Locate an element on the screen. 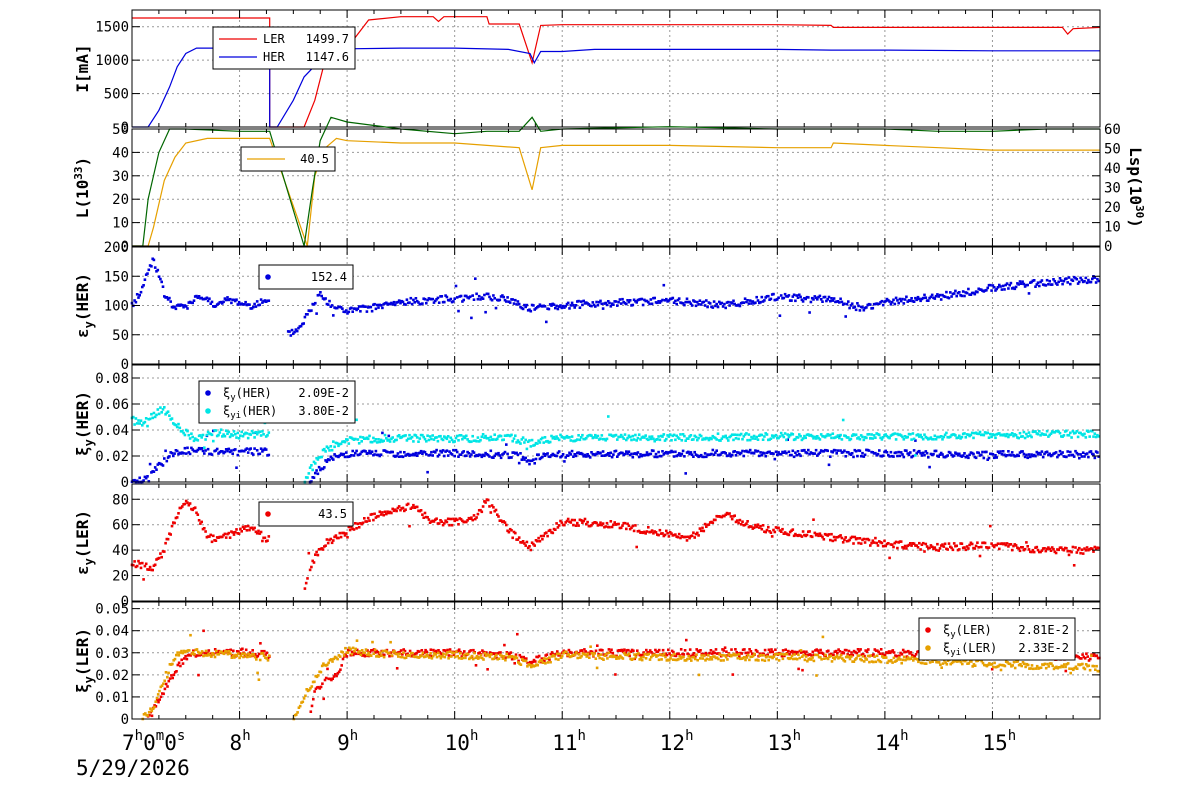  y-axis-label: L(1033) is located at coordinates (82, 187).